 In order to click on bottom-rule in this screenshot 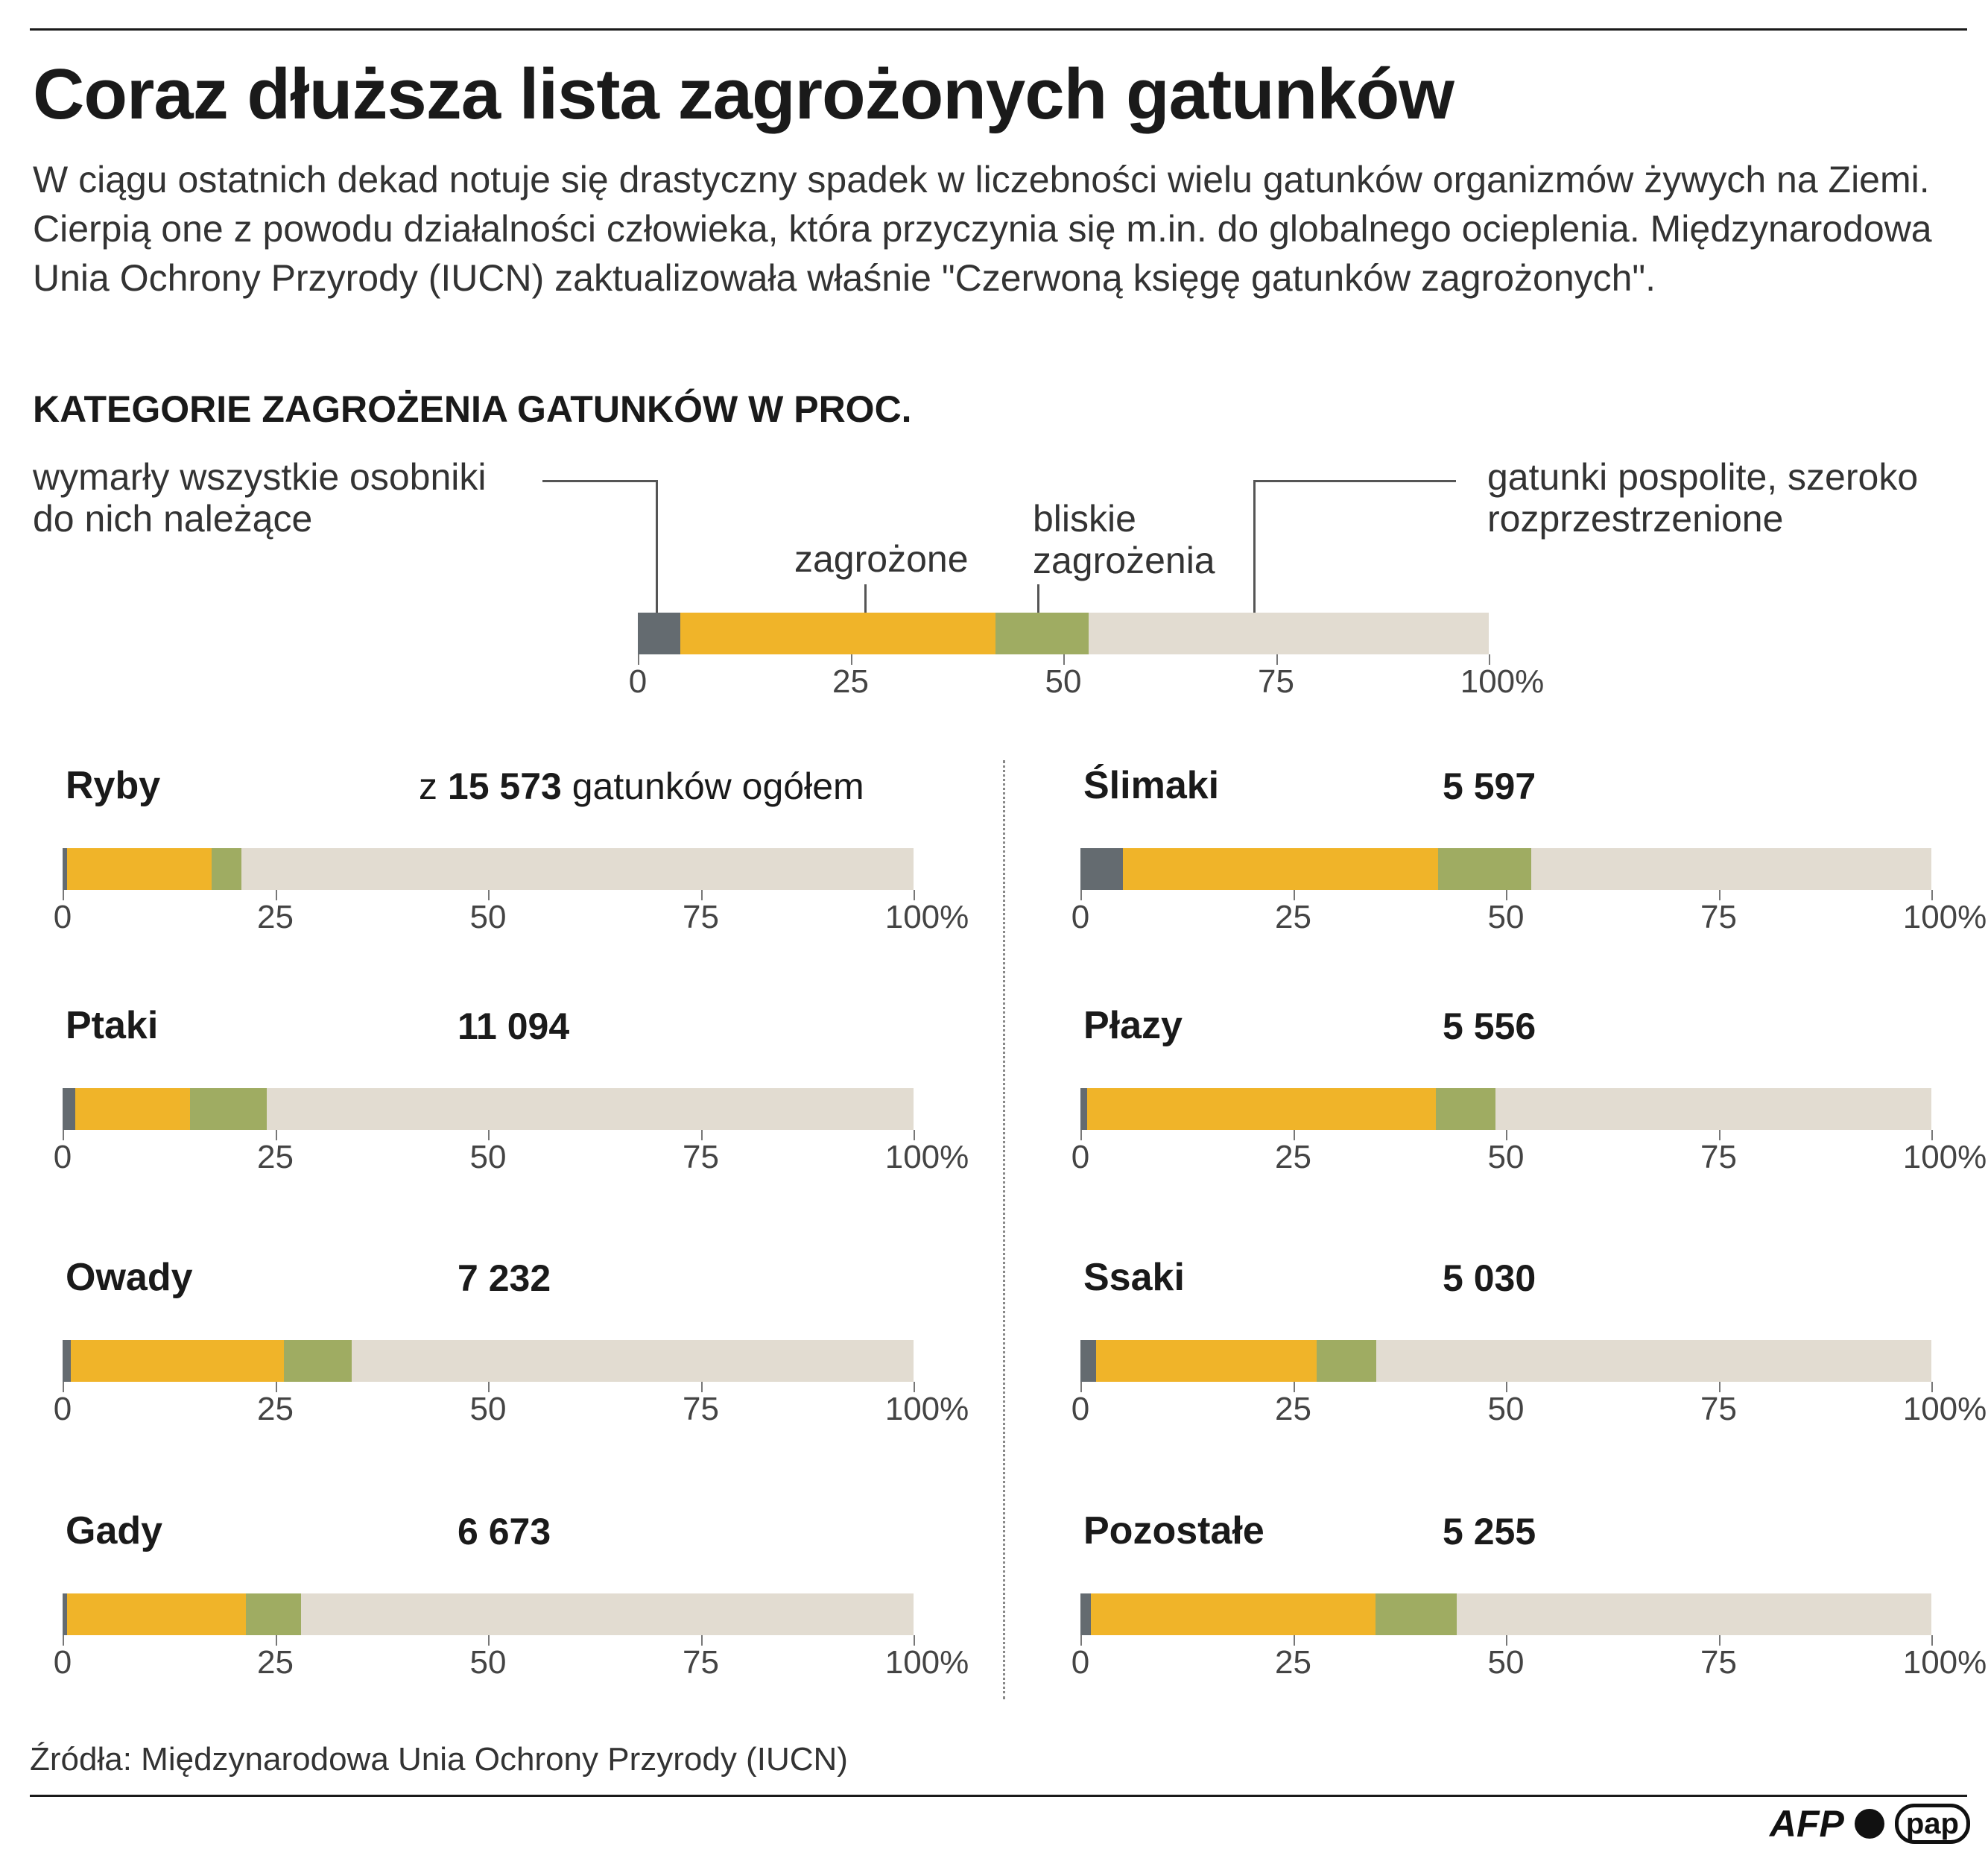, I will do `click(998, 1796)`.